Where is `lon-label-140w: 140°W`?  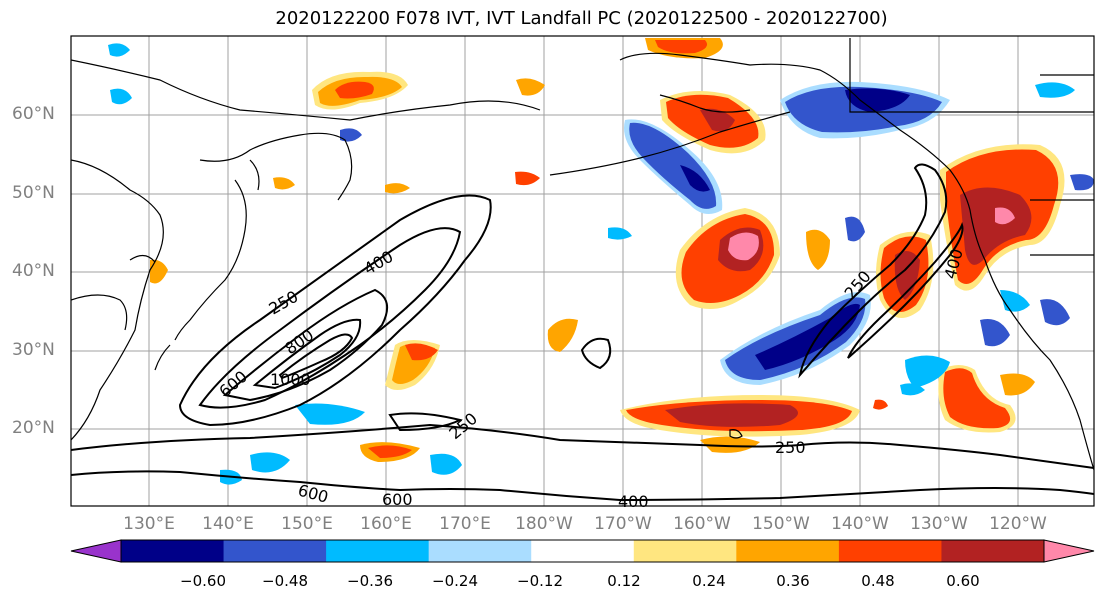 lon-label-140w: 140°W is located at coordinates (860, 524).